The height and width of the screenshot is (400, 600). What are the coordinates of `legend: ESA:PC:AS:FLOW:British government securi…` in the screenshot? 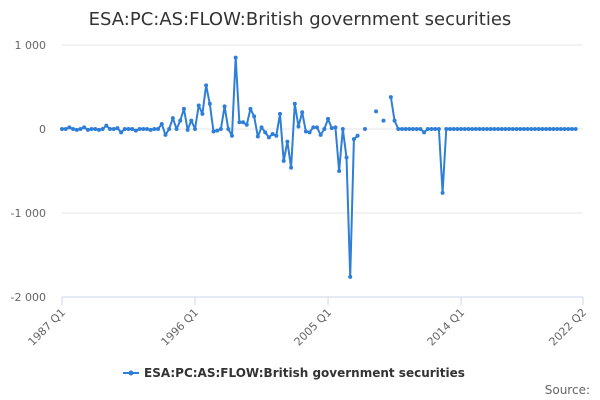 It's located at (294, 373).